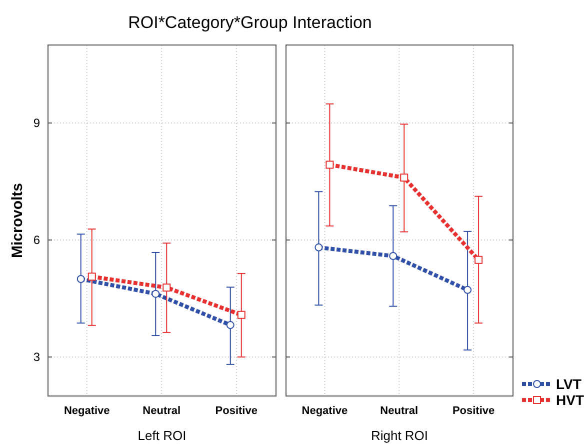  What do you see at coordinates (17, 220) in the screenshot?
I see `y-axis-title: Microvolts` at bounding box center [17, 220].